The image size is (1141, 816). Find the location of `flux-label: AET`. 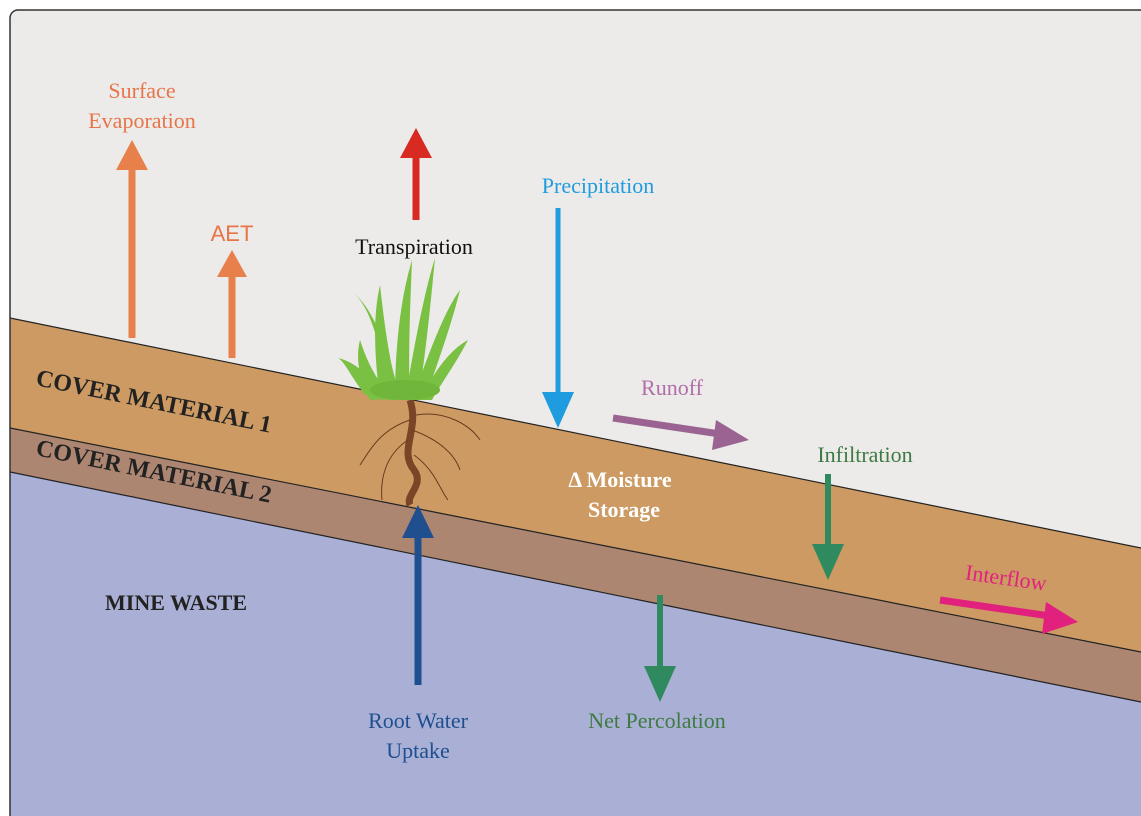

flux-label: AET is located at coordinates (232, 233).